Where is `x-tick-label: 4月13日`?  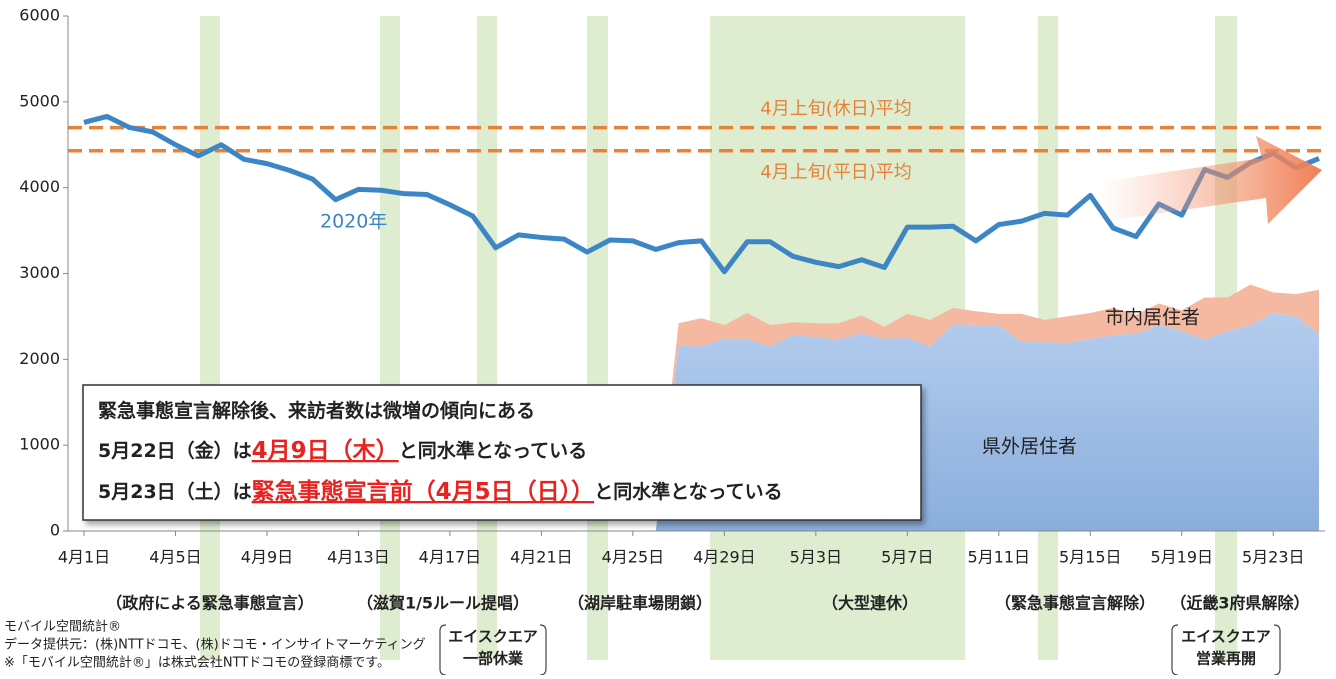
x-tick-label: 4月13日 is located at coordinates (358, 557).